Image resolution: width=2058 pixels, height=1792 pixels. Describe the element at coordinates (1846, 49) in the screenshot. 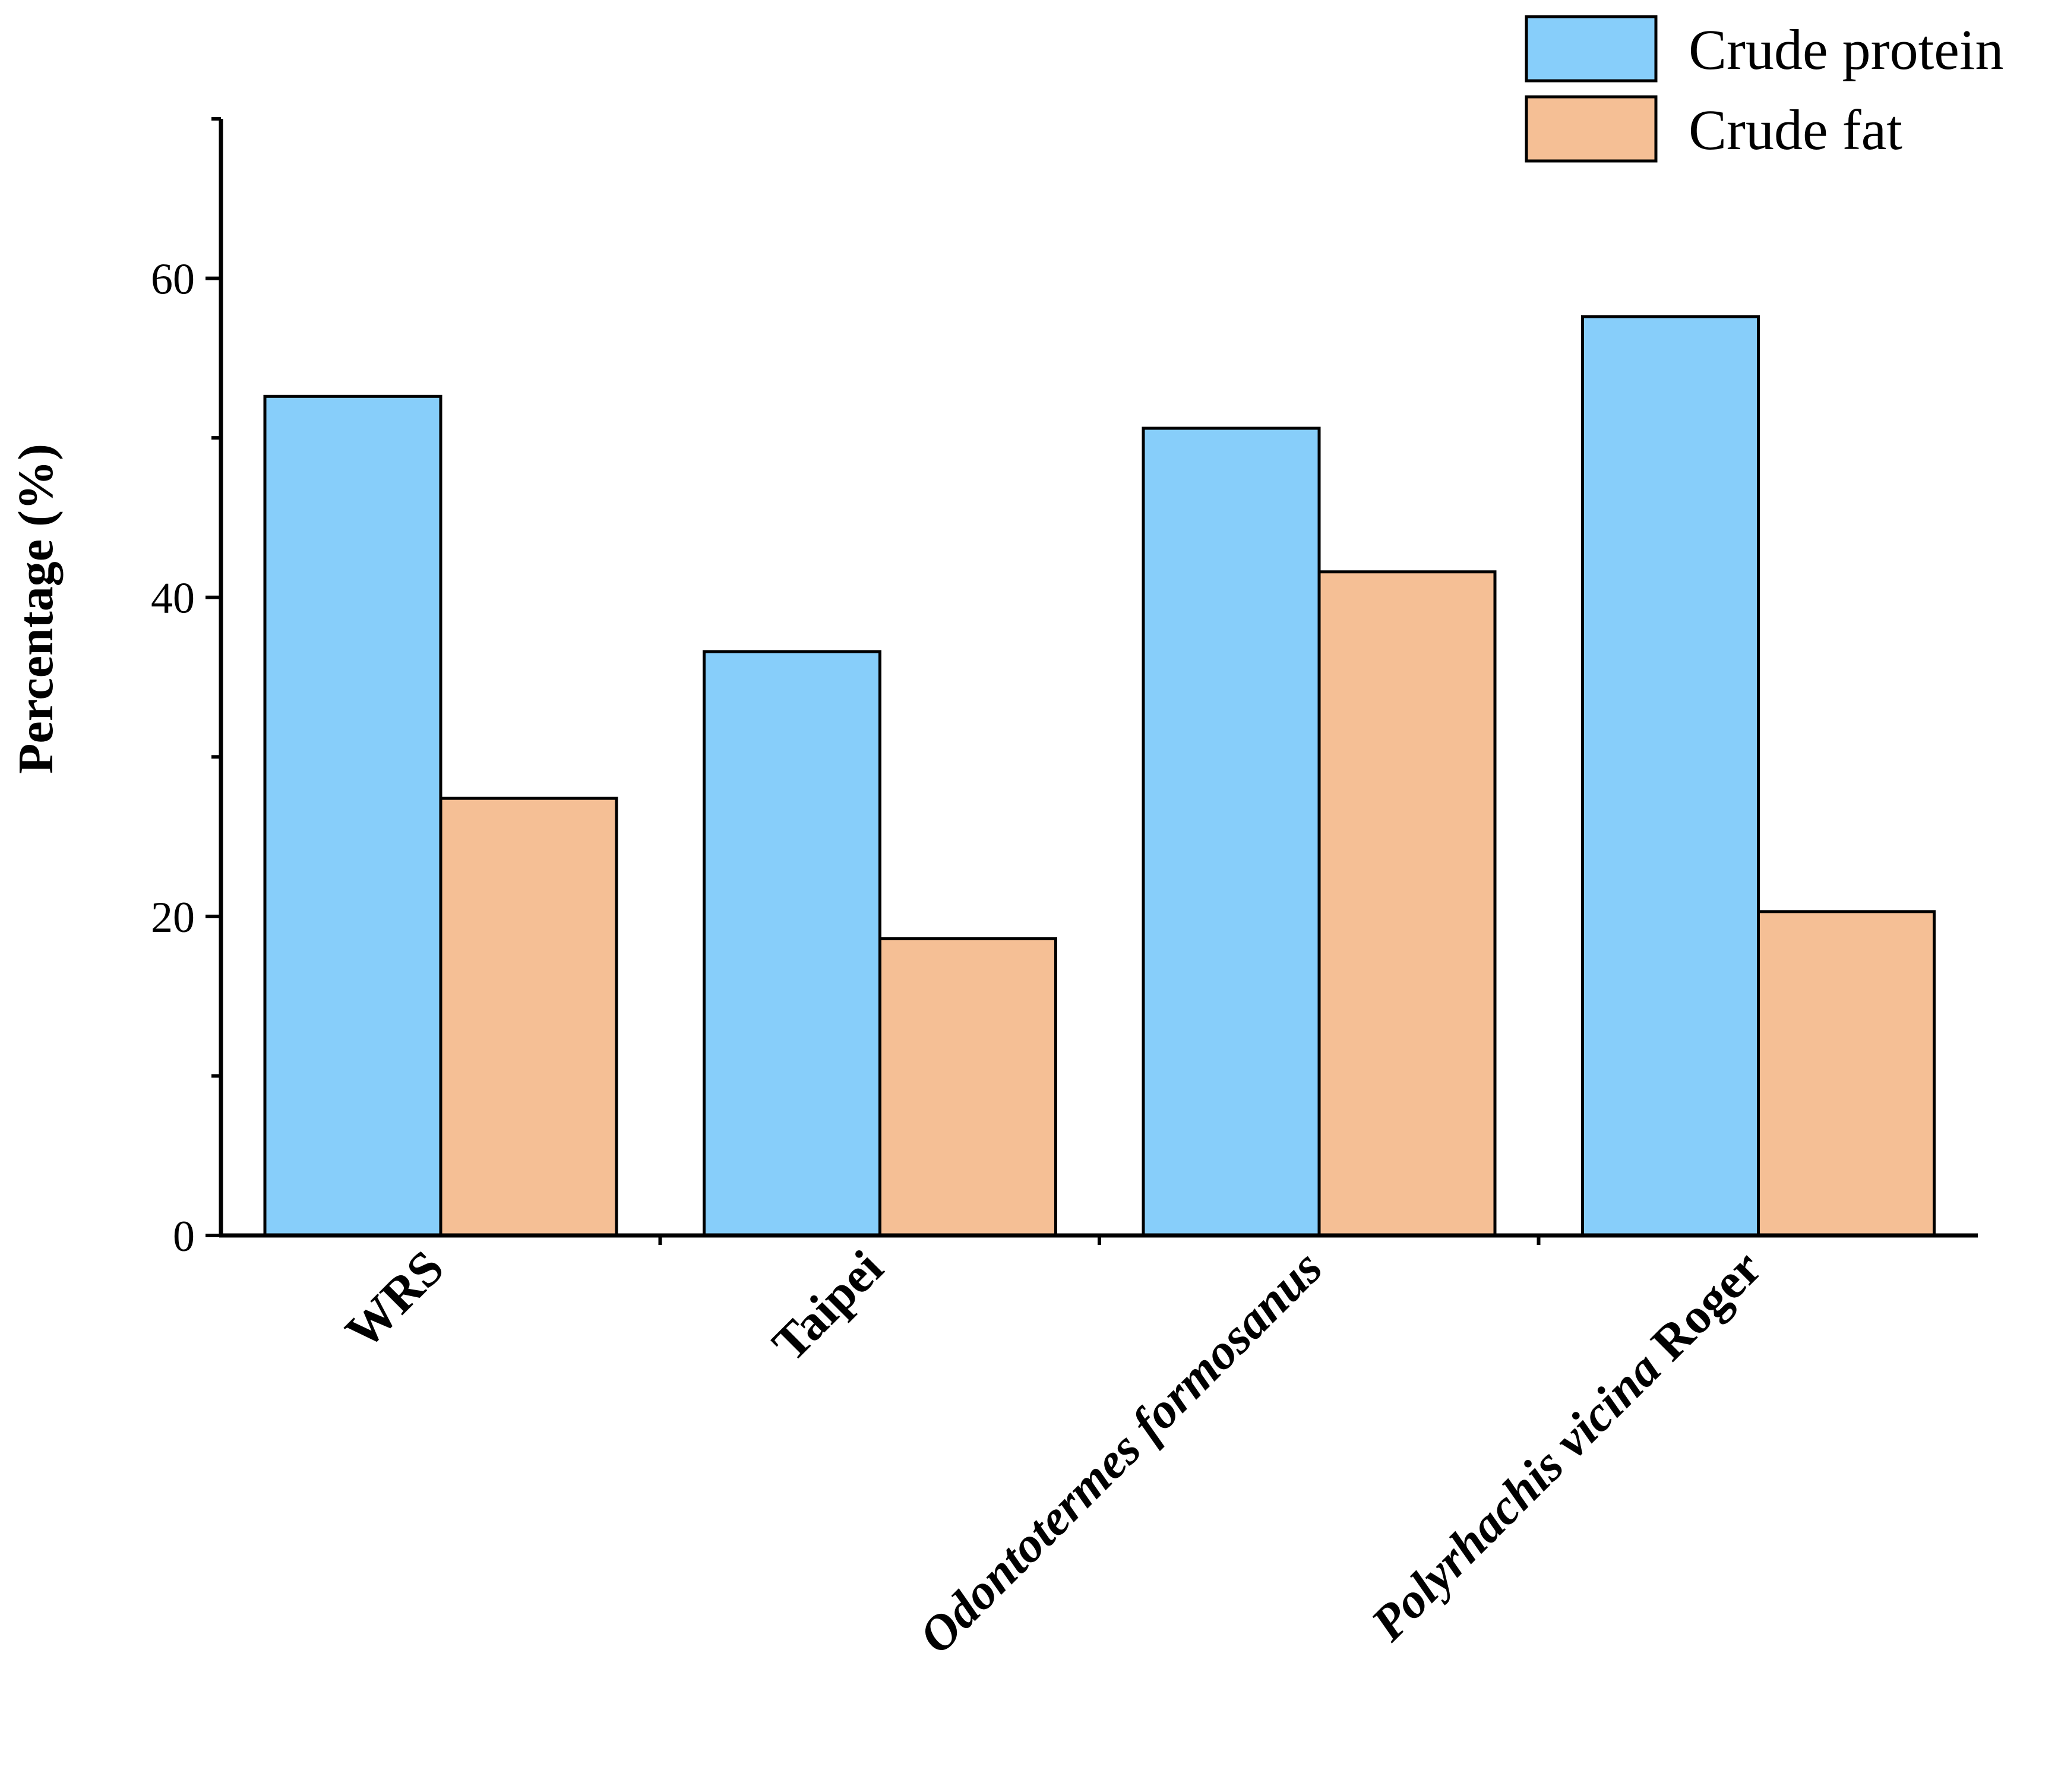

I see `legend-label-crude-protein: Crude protein` at that location.